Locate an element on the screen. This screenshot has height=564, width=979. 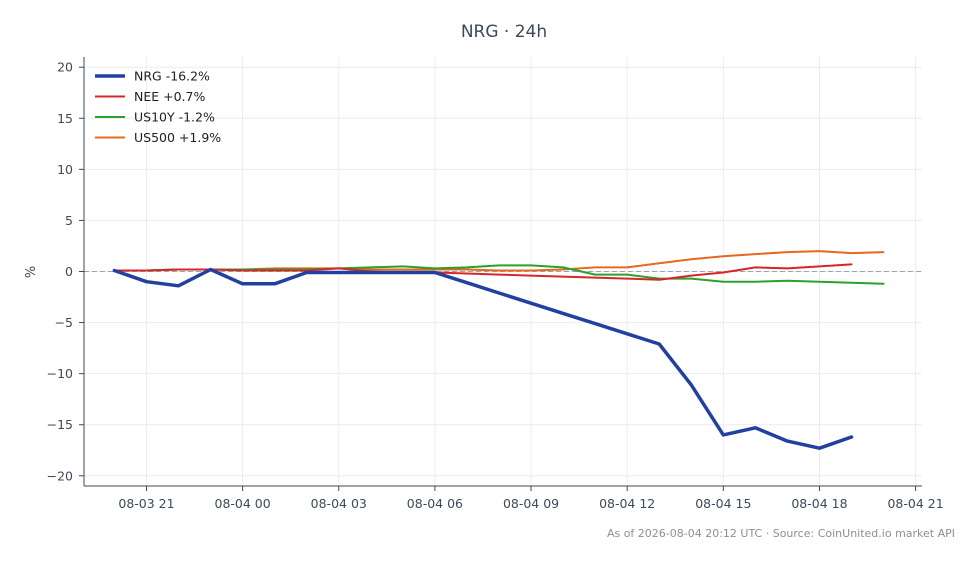
legend-label: NRG -16.2% is located at coordinates (172, 76).